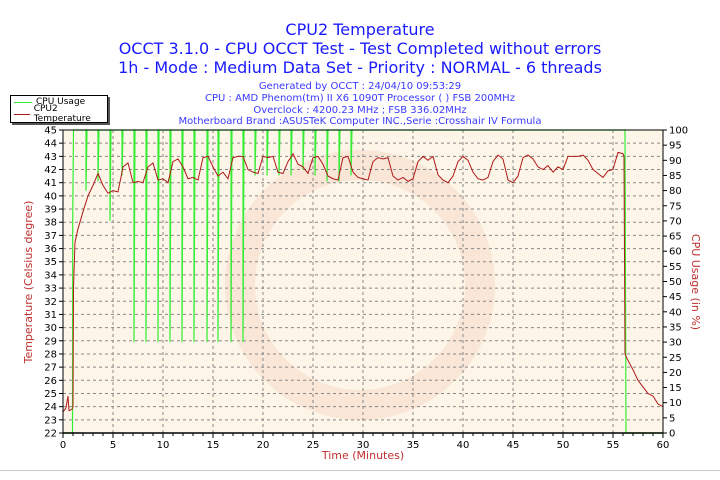 Image resolution: width=720 pixels, height=480 pixels. I want to click on y-tick-label: 37, so click(50, 236).